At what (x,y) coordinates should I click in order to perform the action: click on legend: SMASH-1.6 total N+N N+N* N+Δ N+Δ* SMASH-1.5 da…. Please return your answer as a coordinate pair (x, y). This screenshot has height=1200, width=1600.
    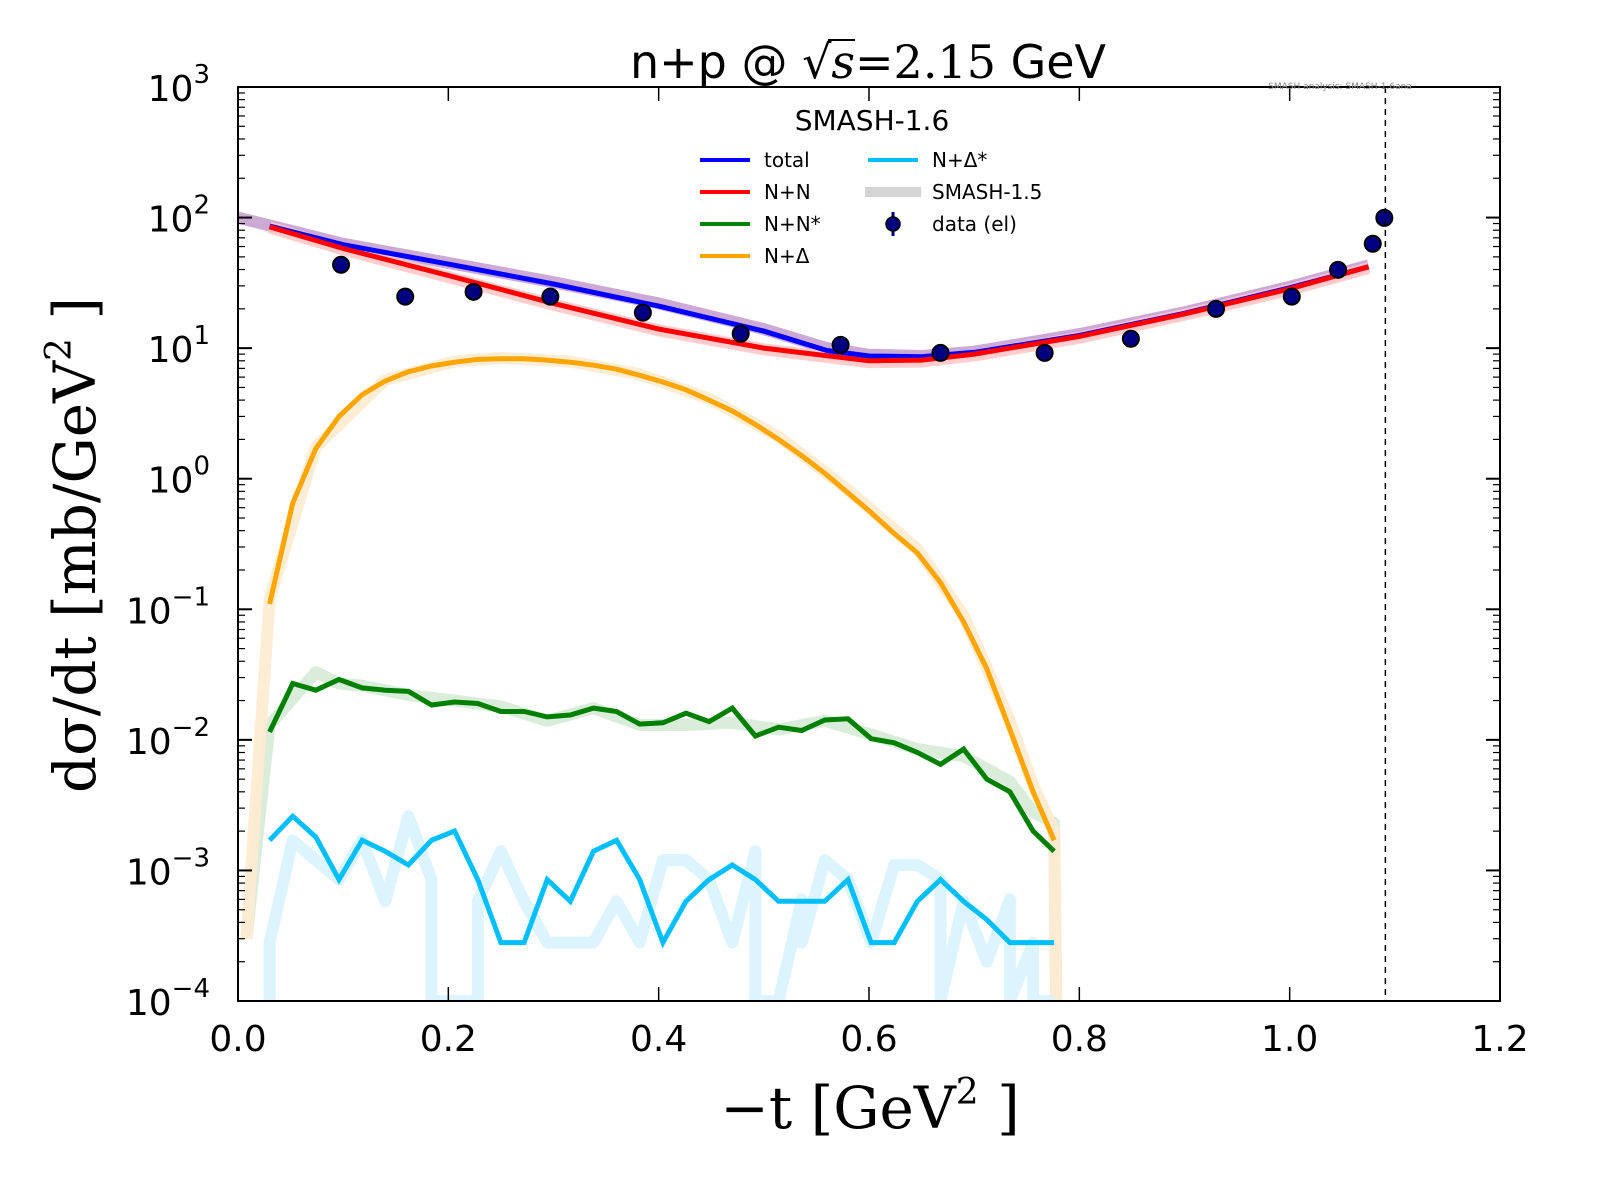
    Looking at the image, I should click on (871, 186).